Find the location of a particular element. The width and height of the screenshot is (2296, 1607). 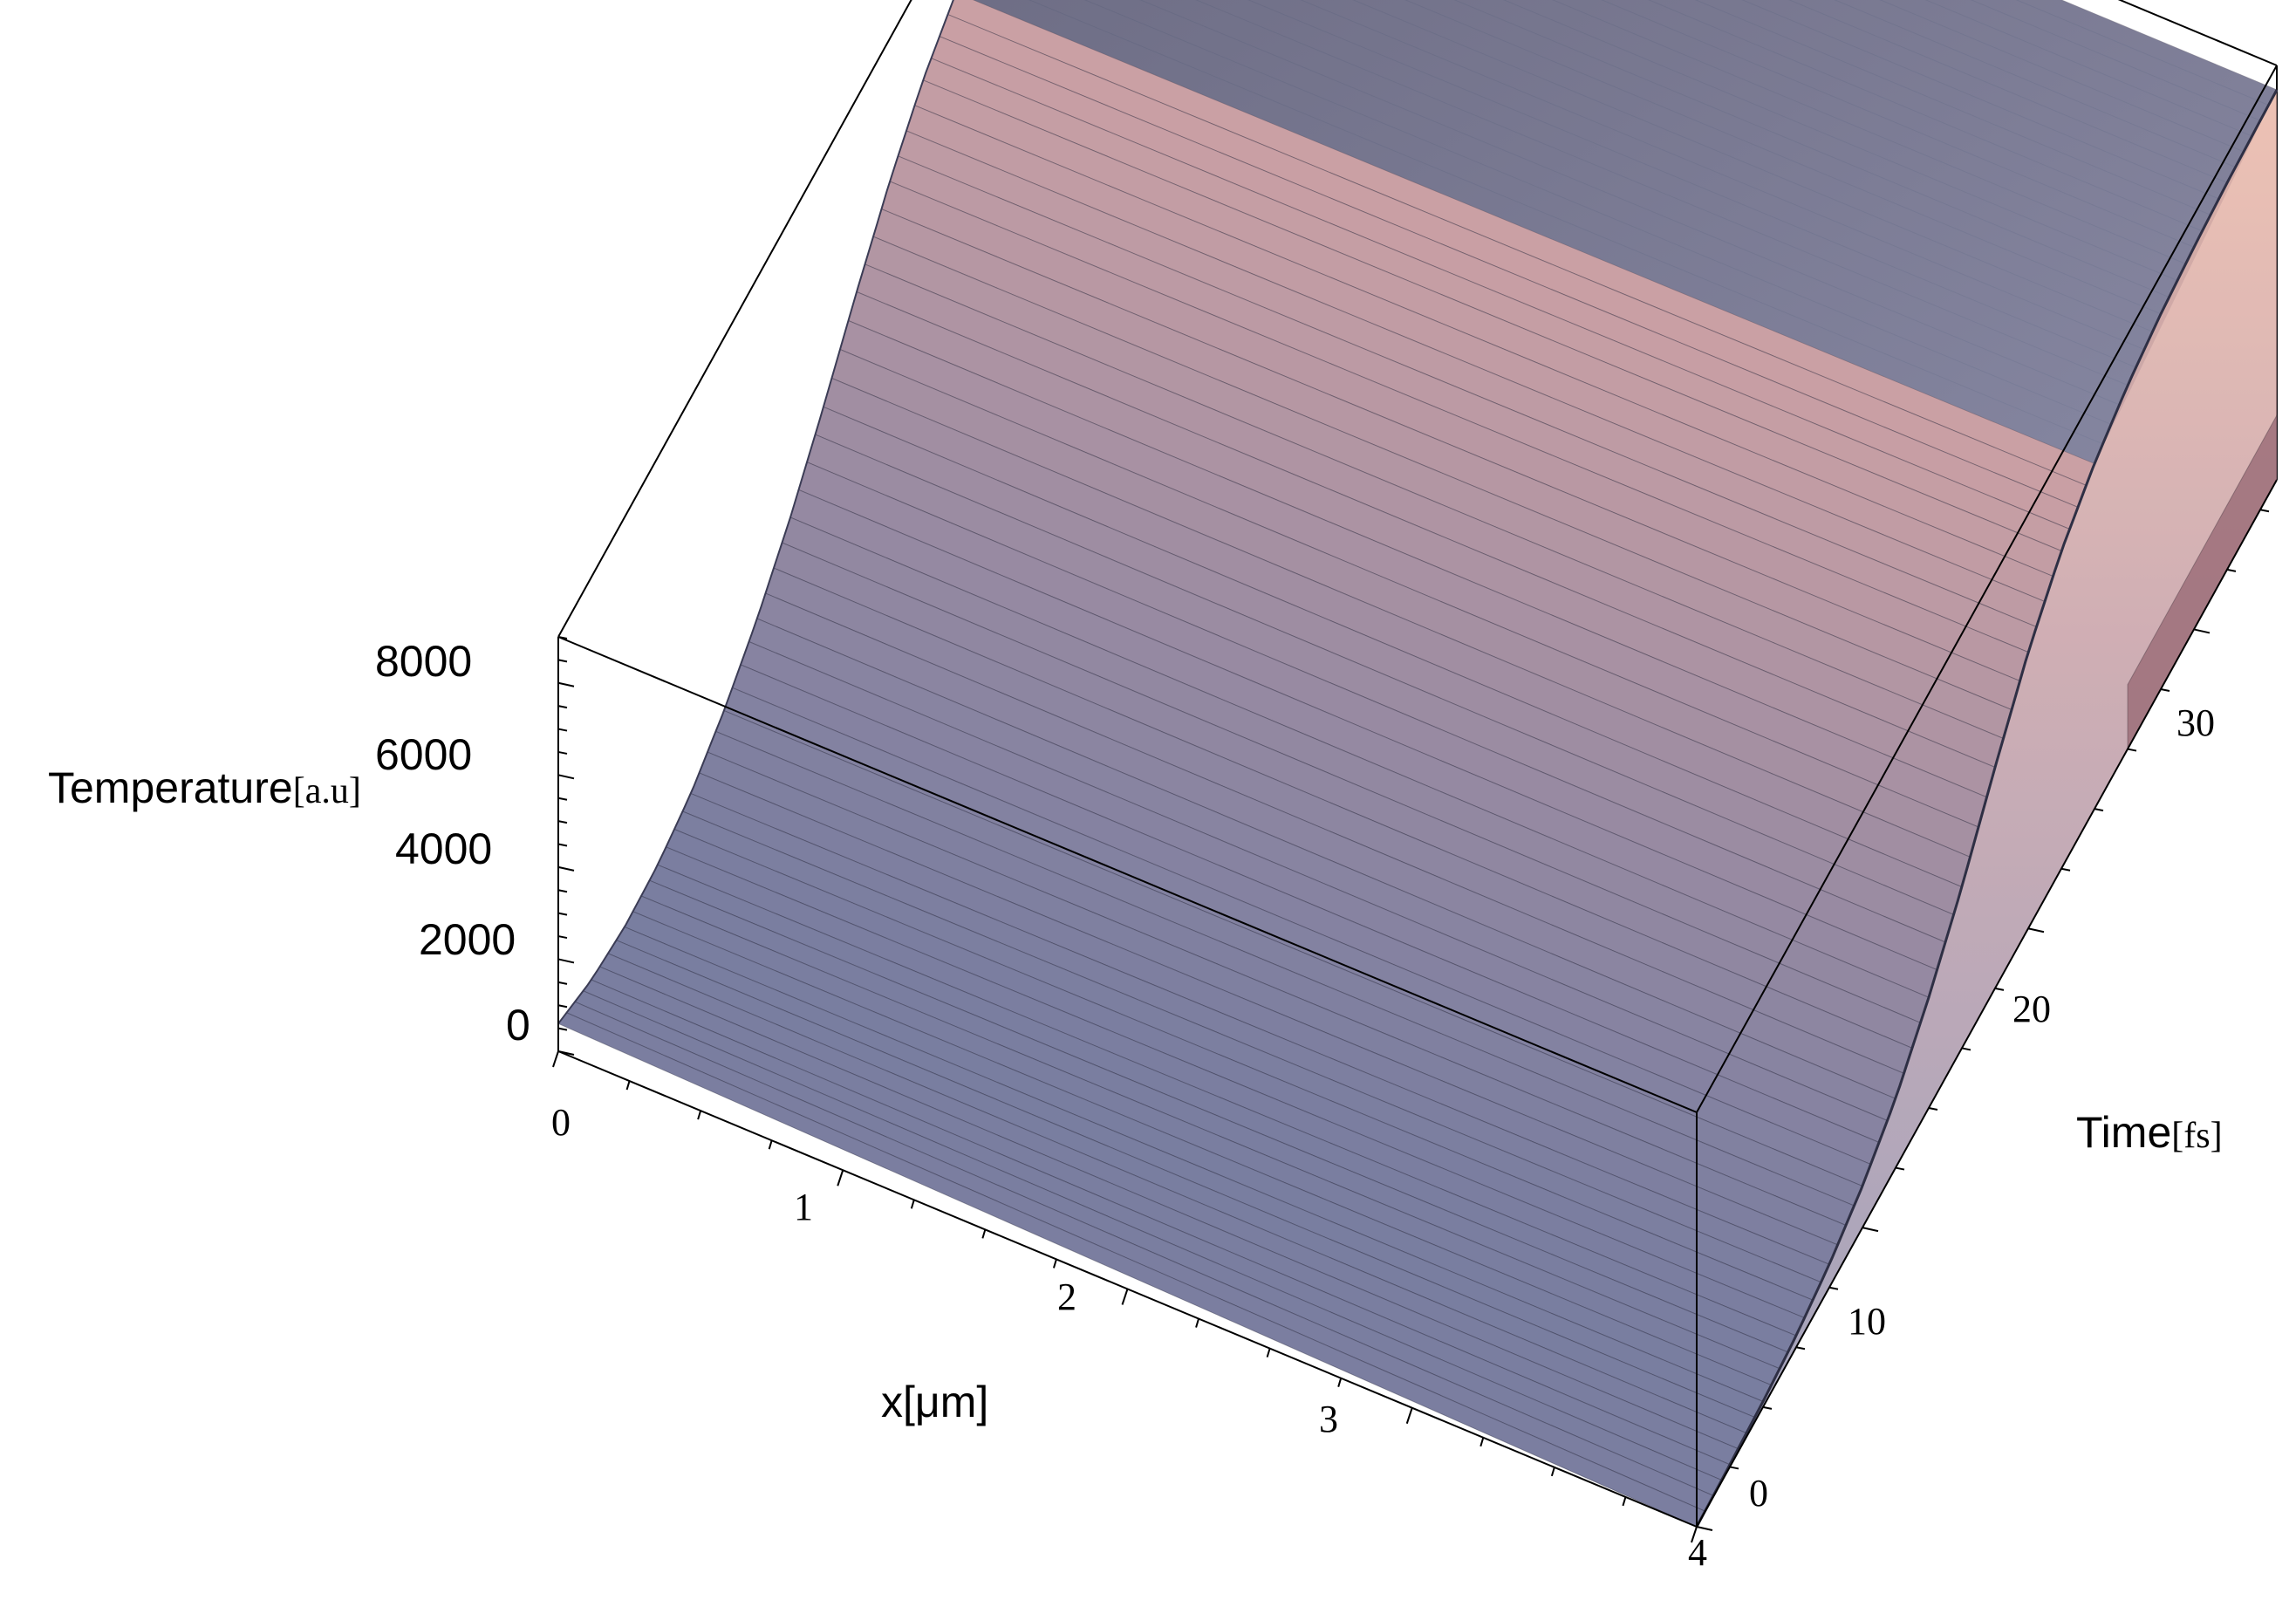

x-axis-label: x[μm] is located at coordinates (934, 1402).